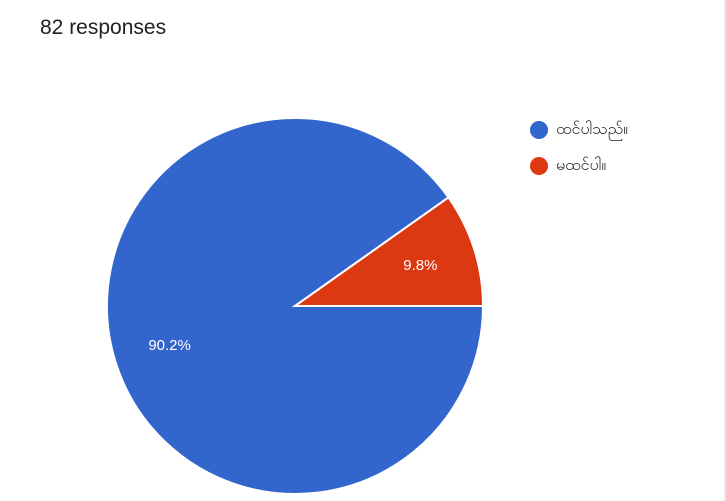 Image resolution: width=726 pixels, height=501 pixels. What do you see at coordinates (103, 27) in the screenshot?
I see `response-count: 82 responses` at bounding box center [103, 27].